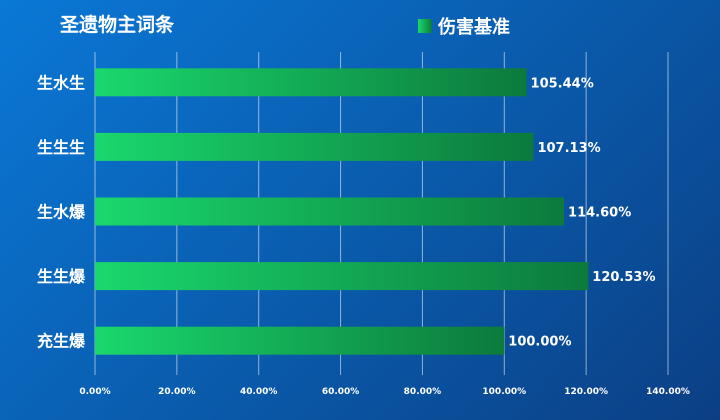 The height and width of the screenshot is (420, 720). What do you see at coordinates (61, 147) in the screenshot?
I see `category-label: 生生生` at bounding box center [61, 147].